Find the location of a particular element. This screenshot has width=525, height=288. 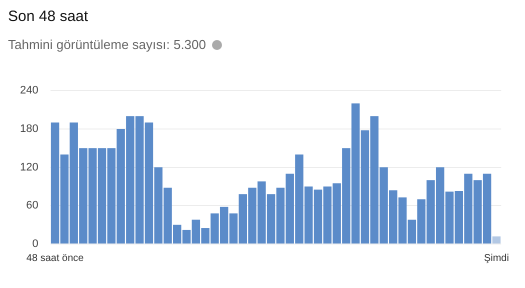

y-tick-label: 240 is located at coordinates (29, 90).